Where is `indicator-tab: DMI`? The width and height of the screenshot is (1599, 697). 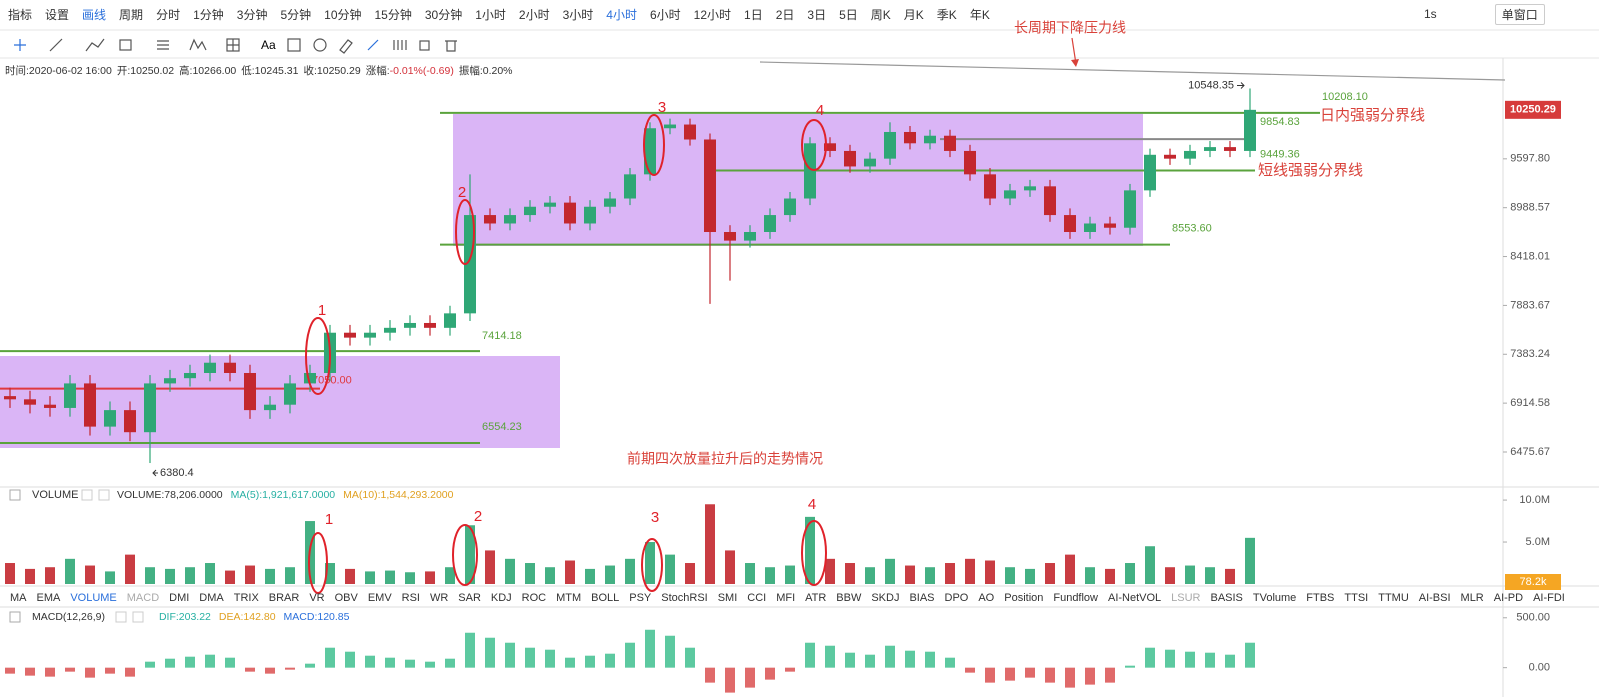
indicator-tab: DMI is located at coordinates (179, 598).